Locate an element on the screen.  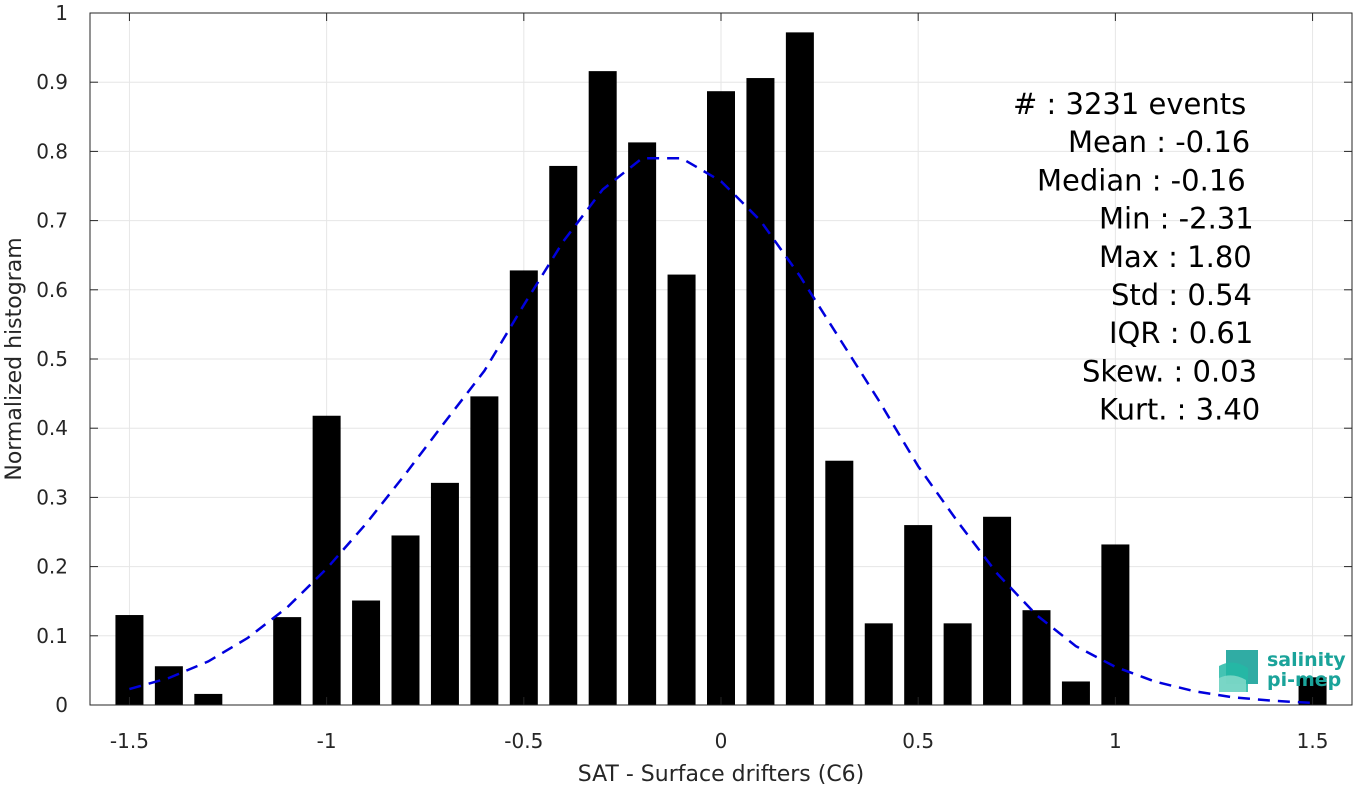
y-tick-label-8: 0.8 is located at coordinates (52, 151).